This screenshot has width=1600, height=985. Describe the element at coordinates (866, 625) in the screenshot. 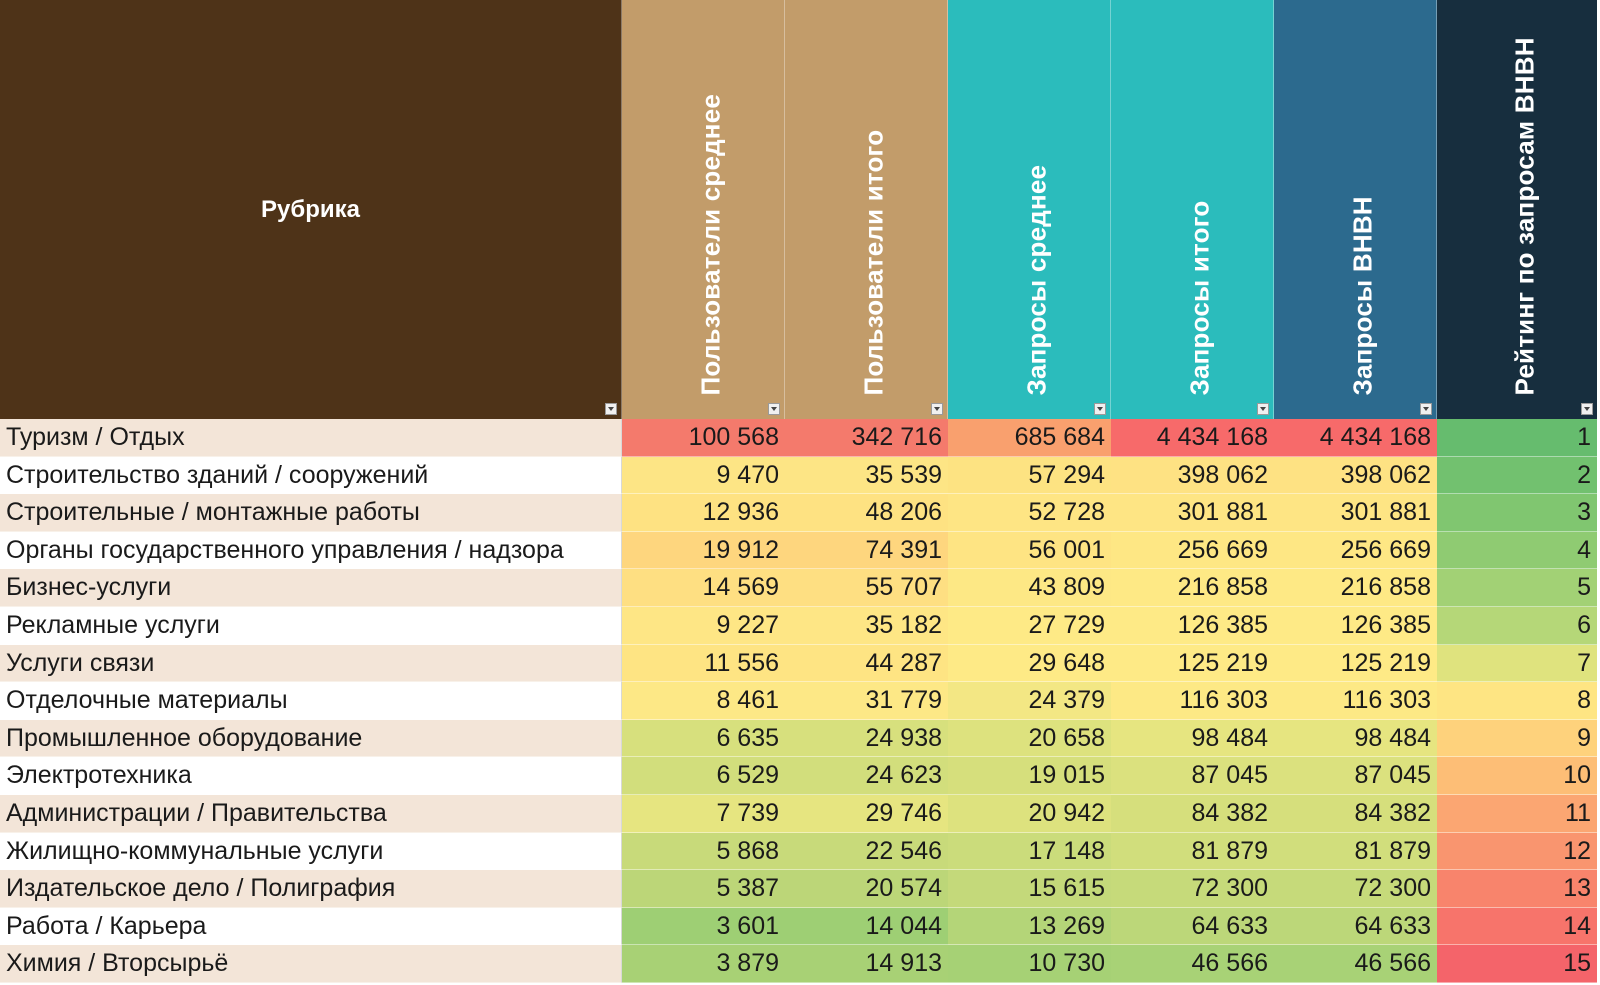

I see `cell-users-total: 35 182` at that location.